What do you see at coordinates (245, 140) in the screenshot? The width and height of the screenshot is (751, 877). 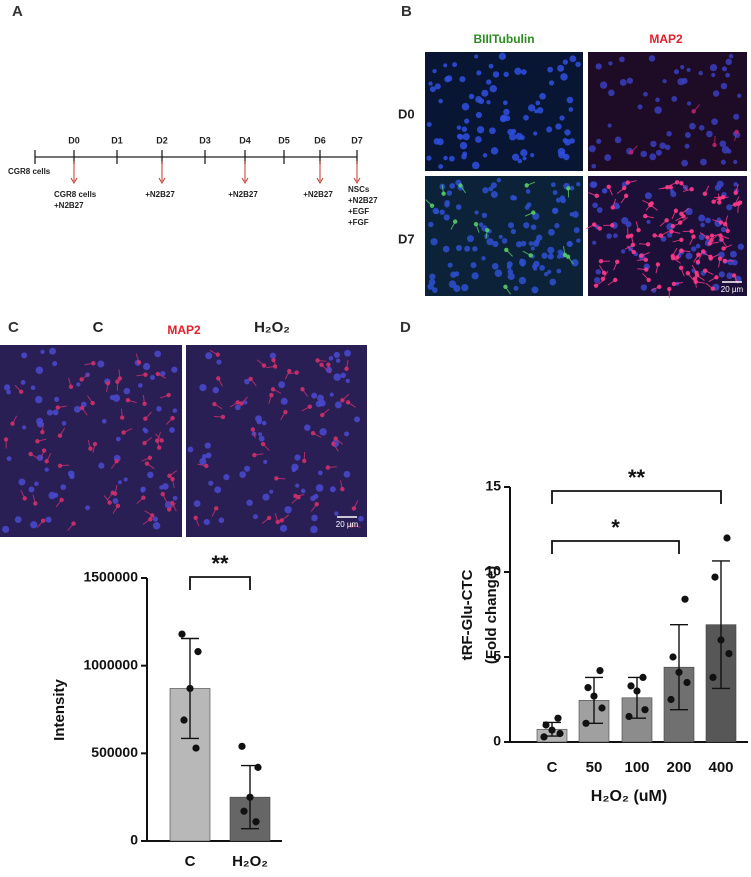 I see `day-label: D4` at bounding box center [245, 140].